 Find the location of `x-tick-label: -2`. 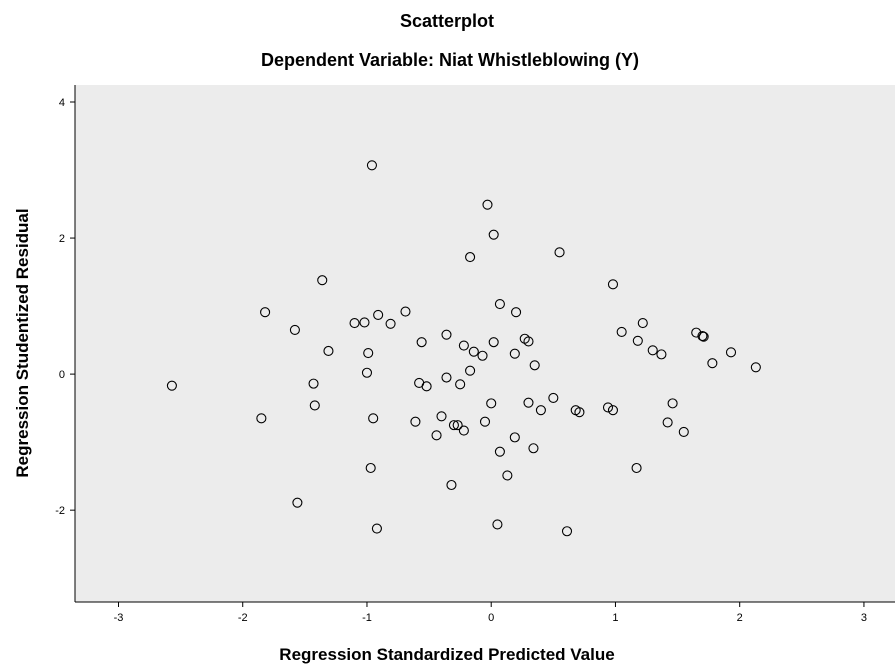

x-tick-label: -2 is located at coordinates (243, 618).